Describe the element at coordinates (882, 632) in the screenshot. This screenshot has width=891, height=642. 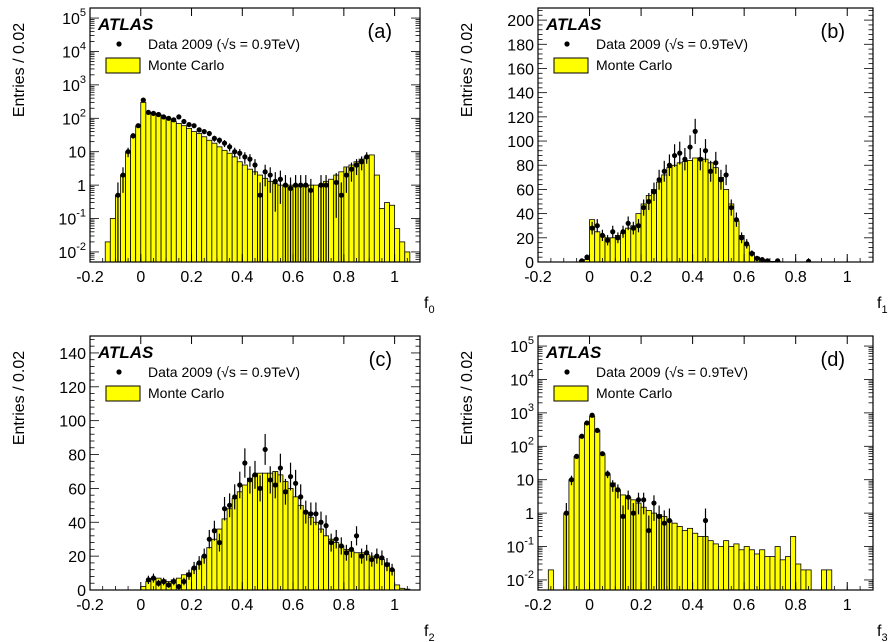
I see `x-axis-title: f3` at that location.